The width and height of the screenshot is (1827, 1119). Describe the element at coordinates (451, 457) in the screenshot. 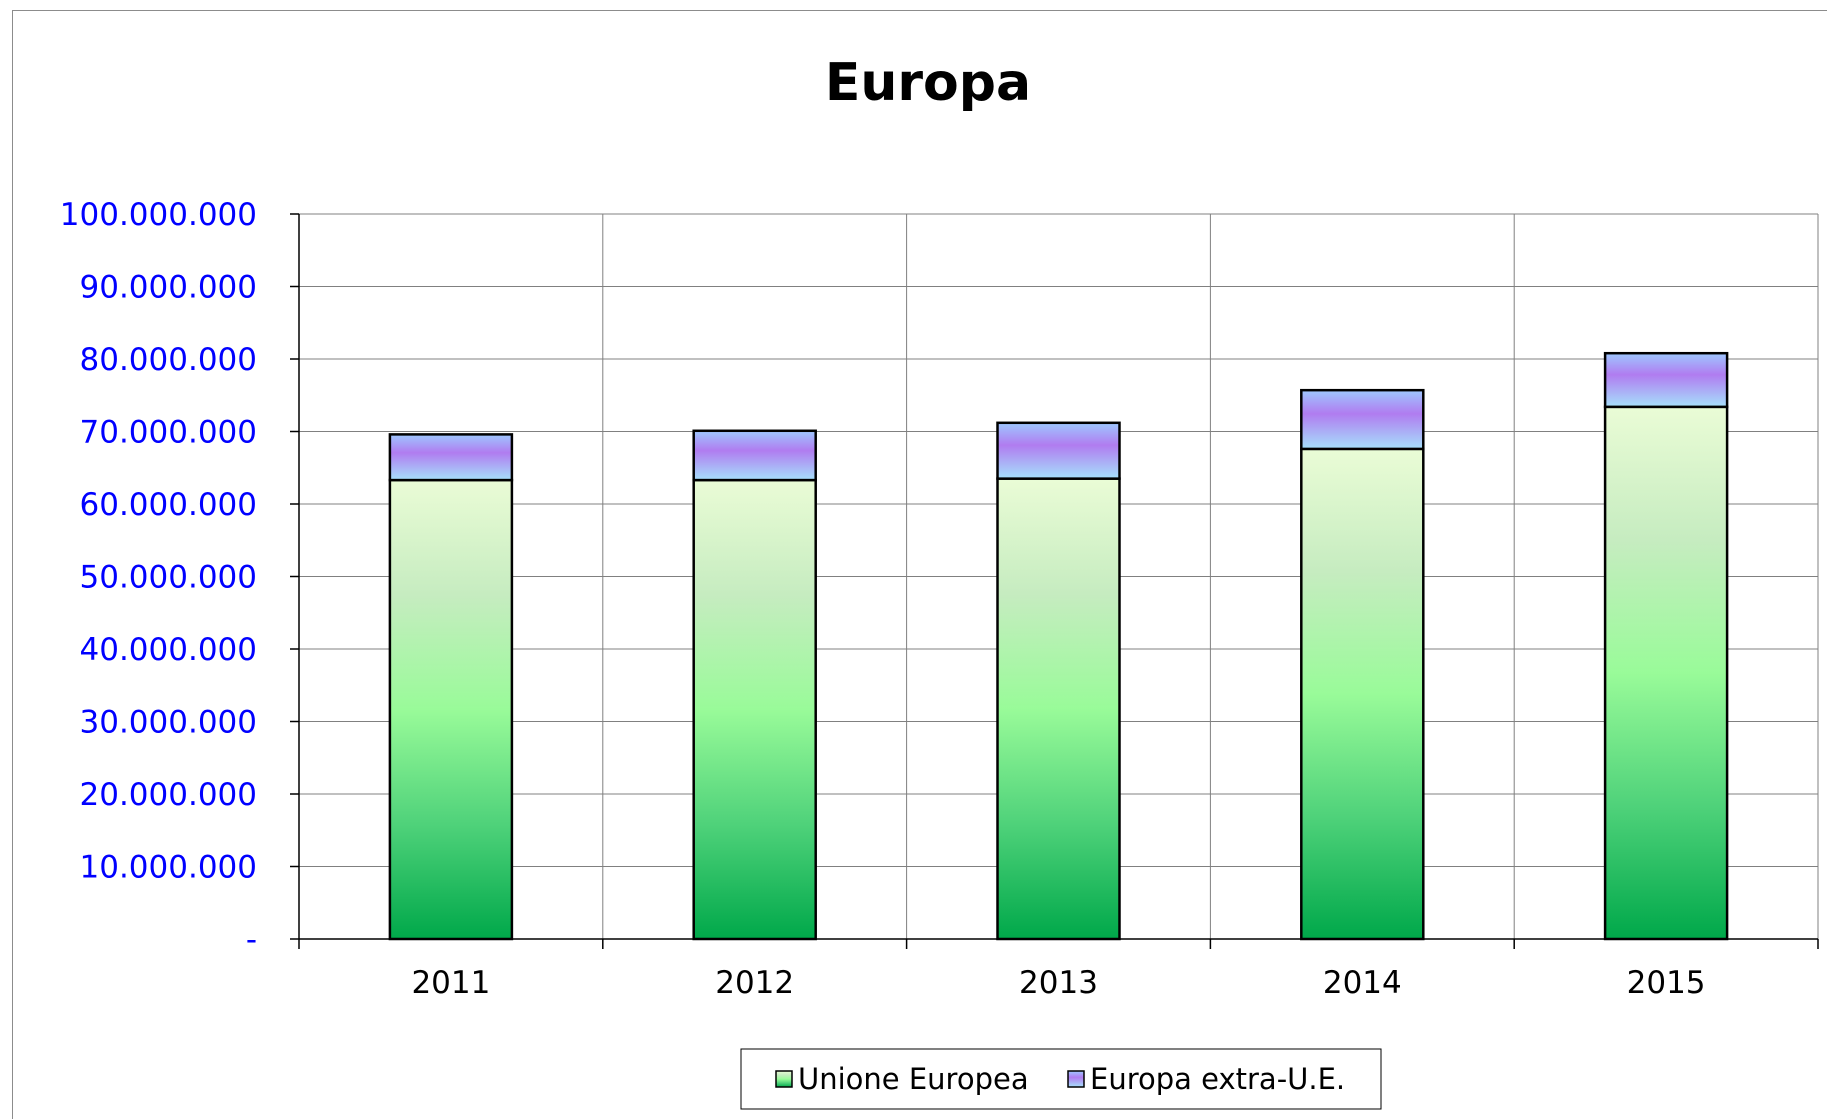

I see `bar-europa-extra-ue-2011` at that location.